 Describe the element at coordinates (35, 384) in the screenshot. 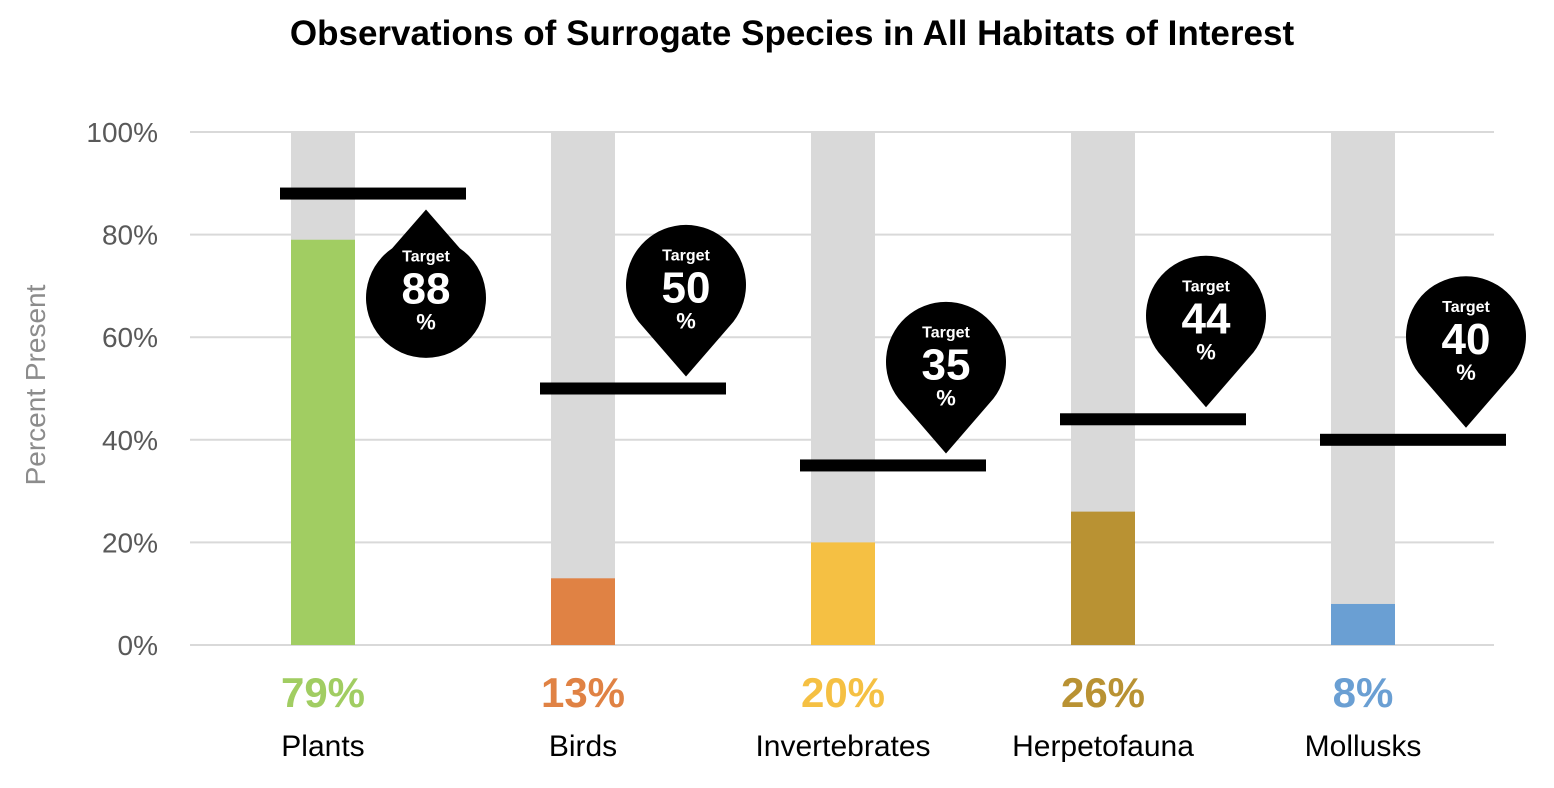

I see `y-axis-label: Percent Present` at that location.